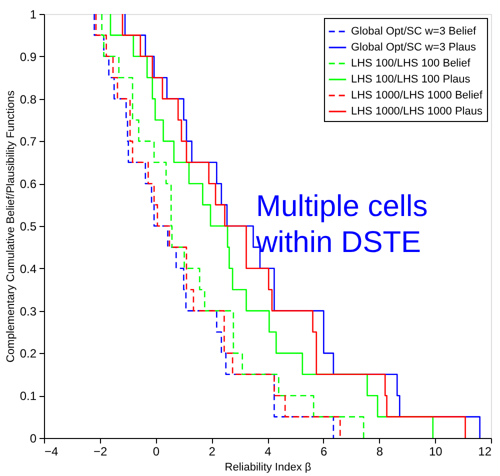  I want to click on y-tick-label: 0.1, so click(28, 396).